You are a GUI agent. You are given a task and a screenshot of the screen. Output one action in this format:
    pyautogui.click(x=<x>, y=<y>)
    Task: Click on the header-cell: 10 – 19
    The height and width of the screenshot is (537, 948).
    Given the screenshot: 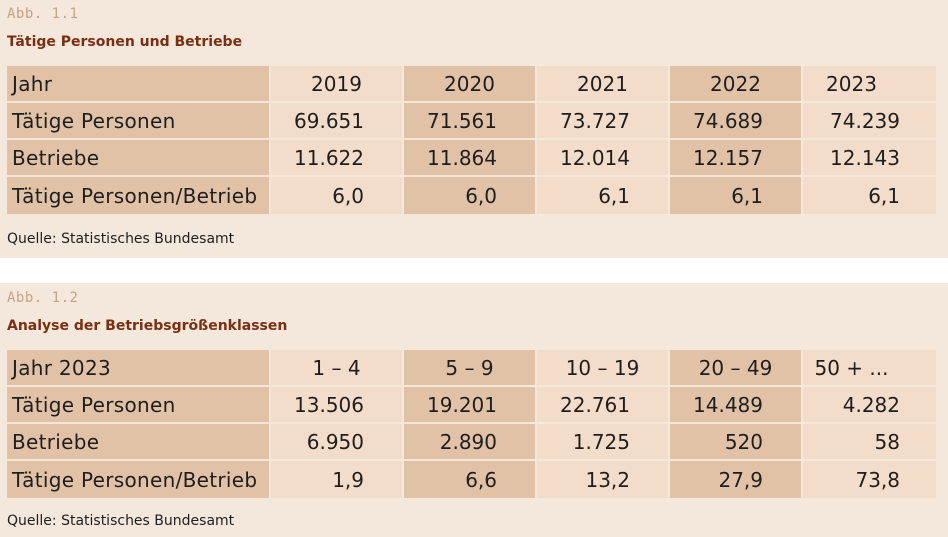 What is the action you would take?
    pyautogui.click(x=603, y=368)
    